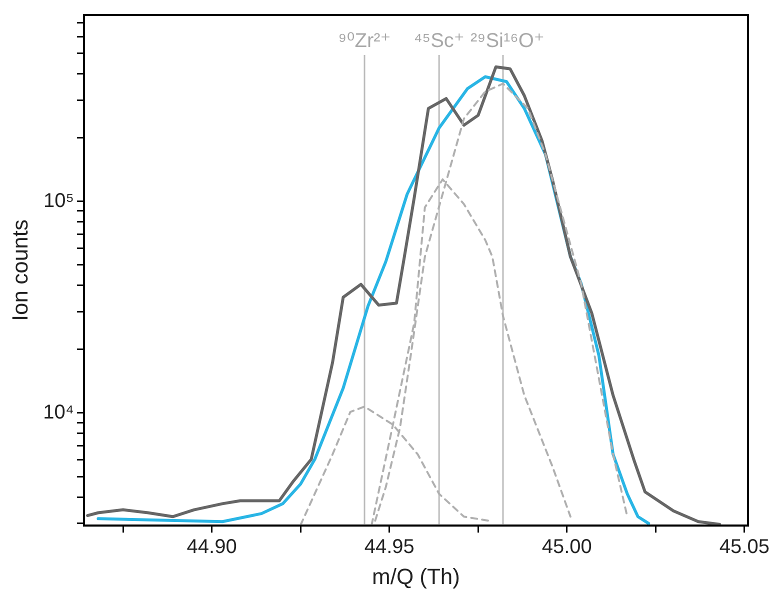 Image resolution: width=774 pixels, height=599 pixels. I want to click on x-tick-label: 45.00, so click(567, 547).